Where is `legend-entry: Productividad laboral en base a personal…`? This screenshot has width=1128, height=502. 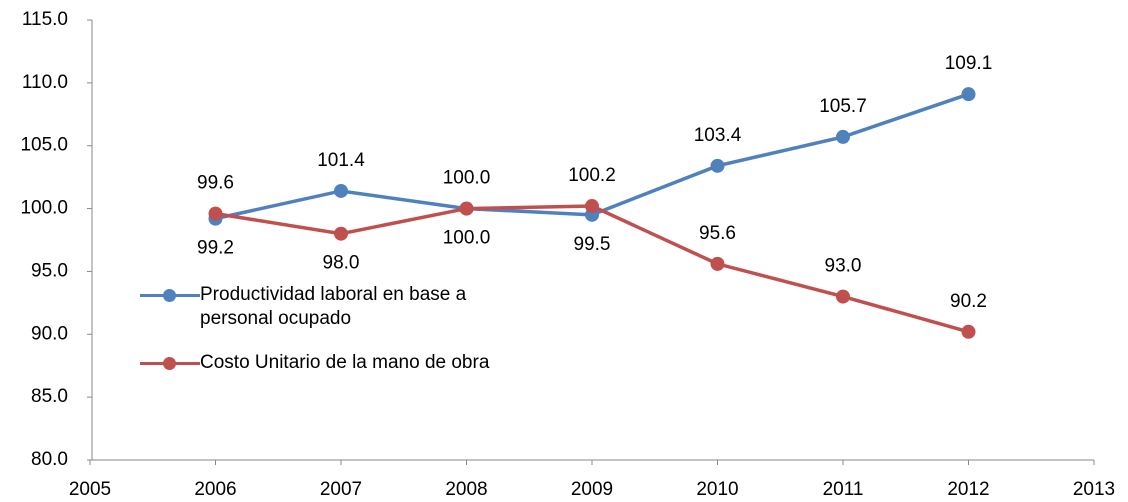 legend-entry: Productividad laboral en base a personal… is located at coordinates (330, 307).